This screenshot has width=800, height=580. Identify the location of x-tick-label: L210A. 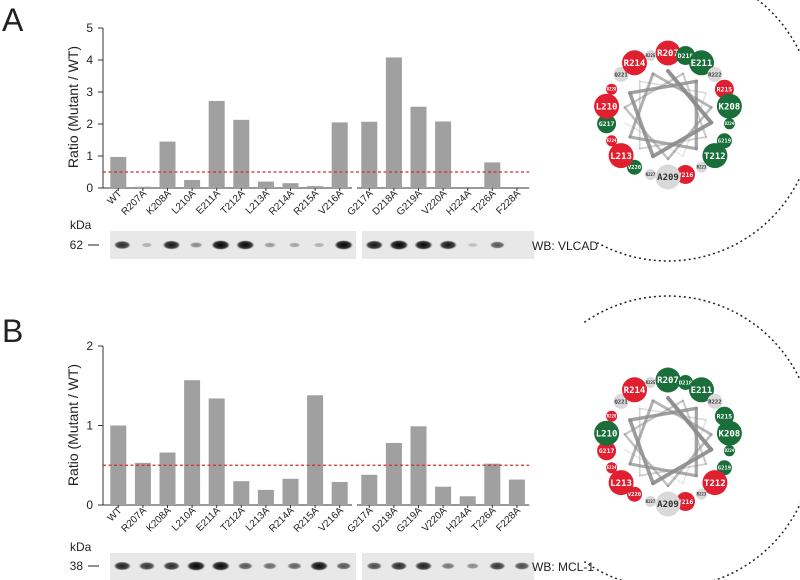
(184, 519).